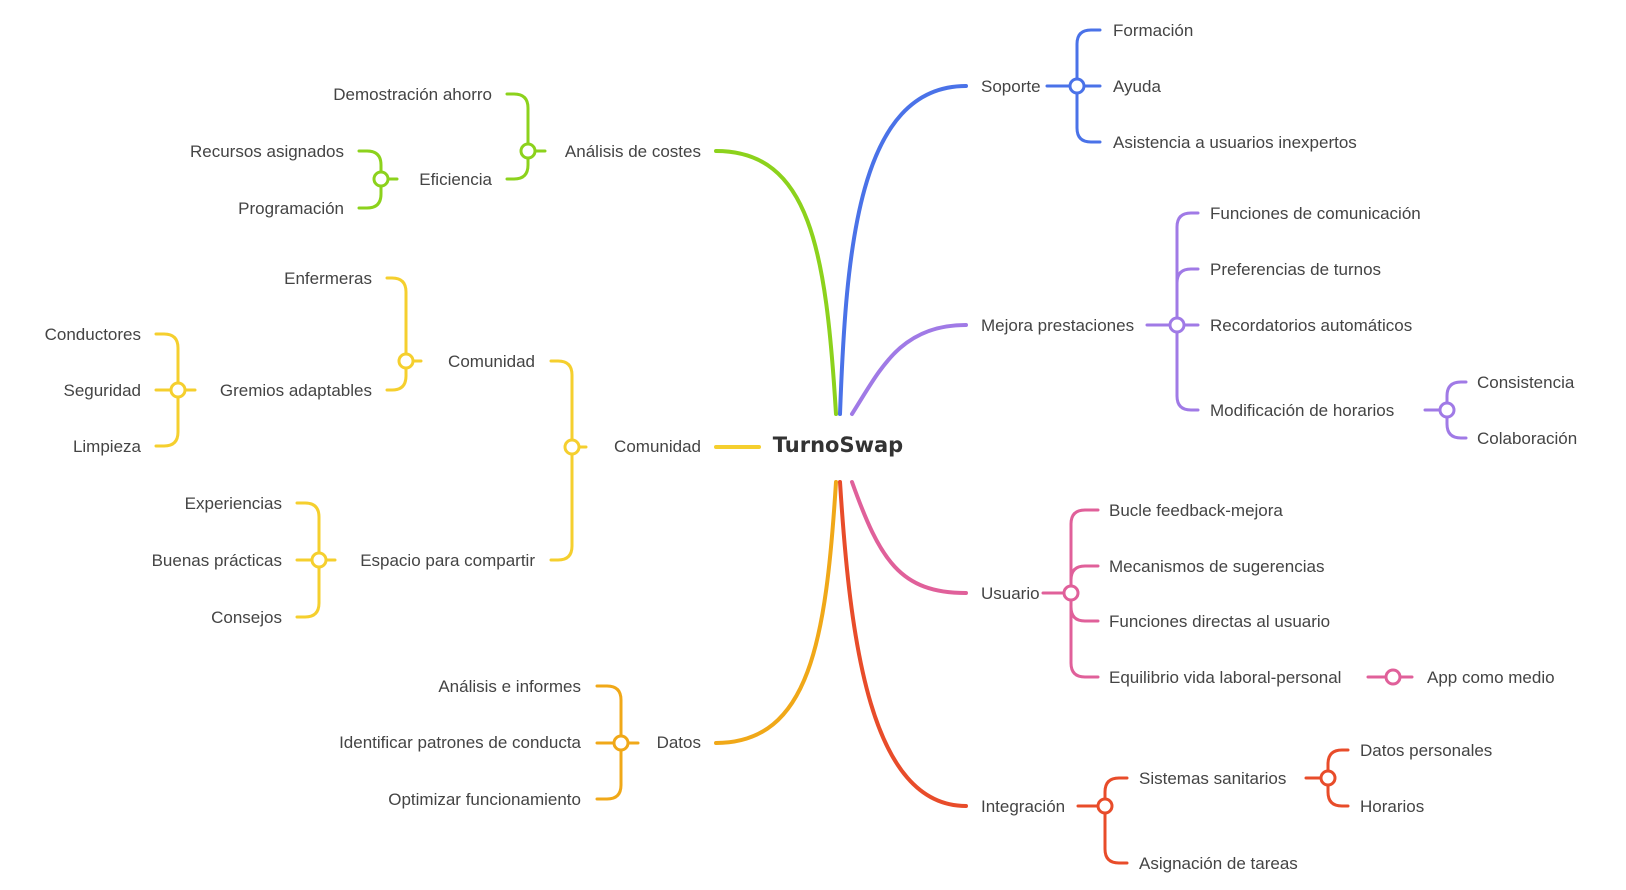 This screenshot has height=890, width=1626. I want to click on branch-costes, so click(776, 282).